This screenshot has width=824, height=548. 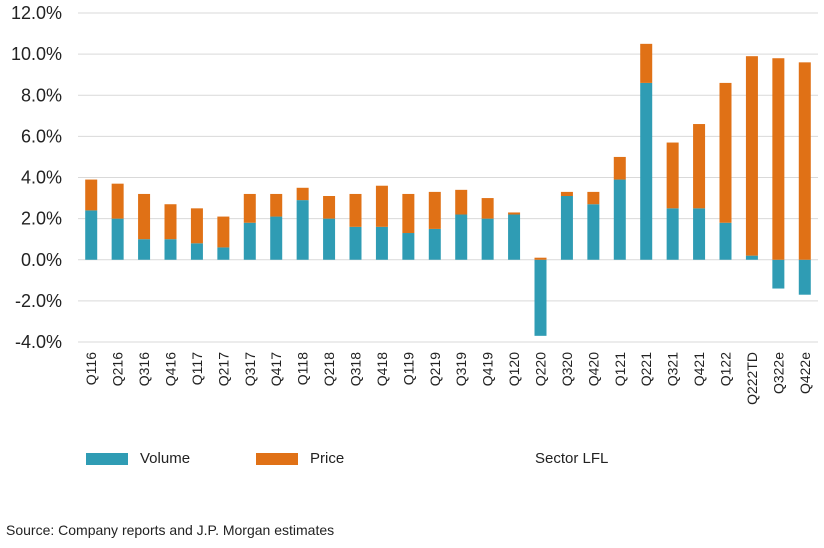 What do you see at coordinates (699, 166) in the screenshot?
I see `bar-price-q421` at bounding box center [699, 166].